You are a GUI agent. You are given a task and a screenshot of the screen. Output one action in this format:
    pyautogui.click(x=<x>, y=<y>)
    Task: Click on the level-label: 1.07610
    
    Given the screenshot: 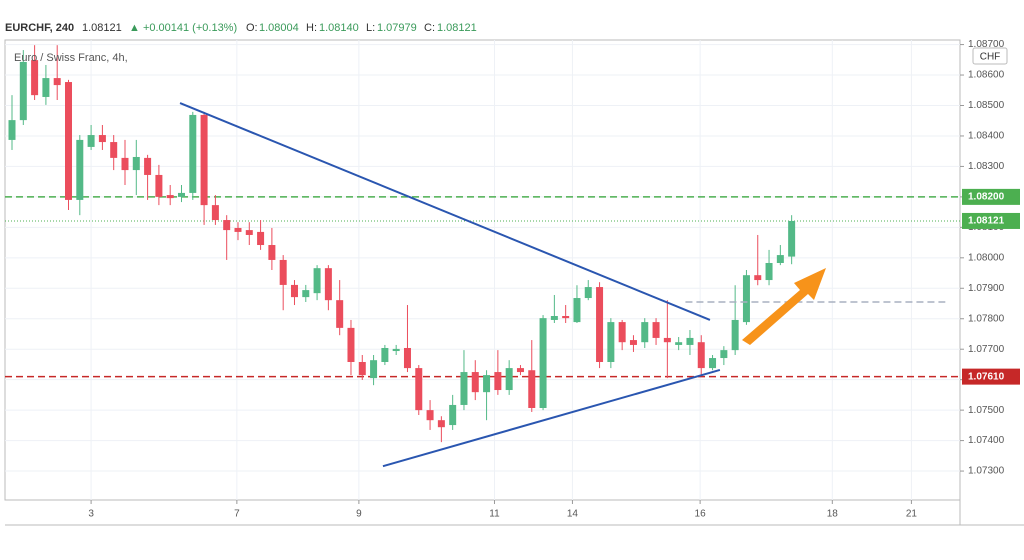 What is the action you would take?
    pyautogui.click(x=986, y=376)
    